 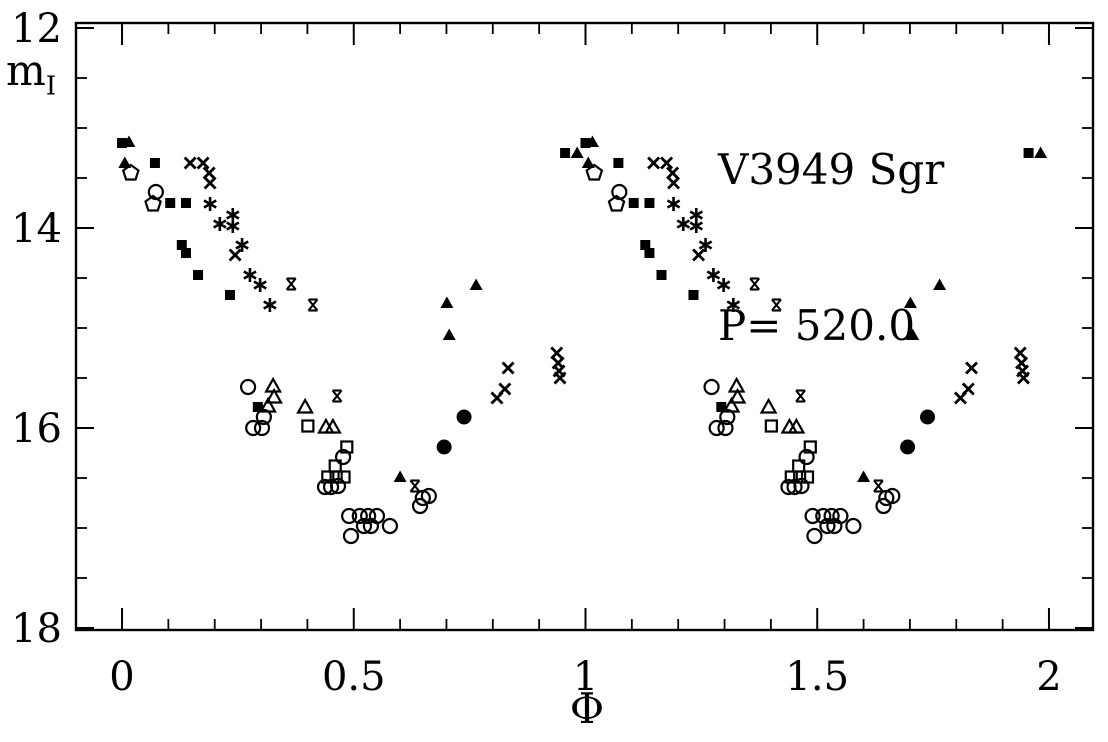 I want to click on x-tick-label: 1.5, so click(x=817, y=677).